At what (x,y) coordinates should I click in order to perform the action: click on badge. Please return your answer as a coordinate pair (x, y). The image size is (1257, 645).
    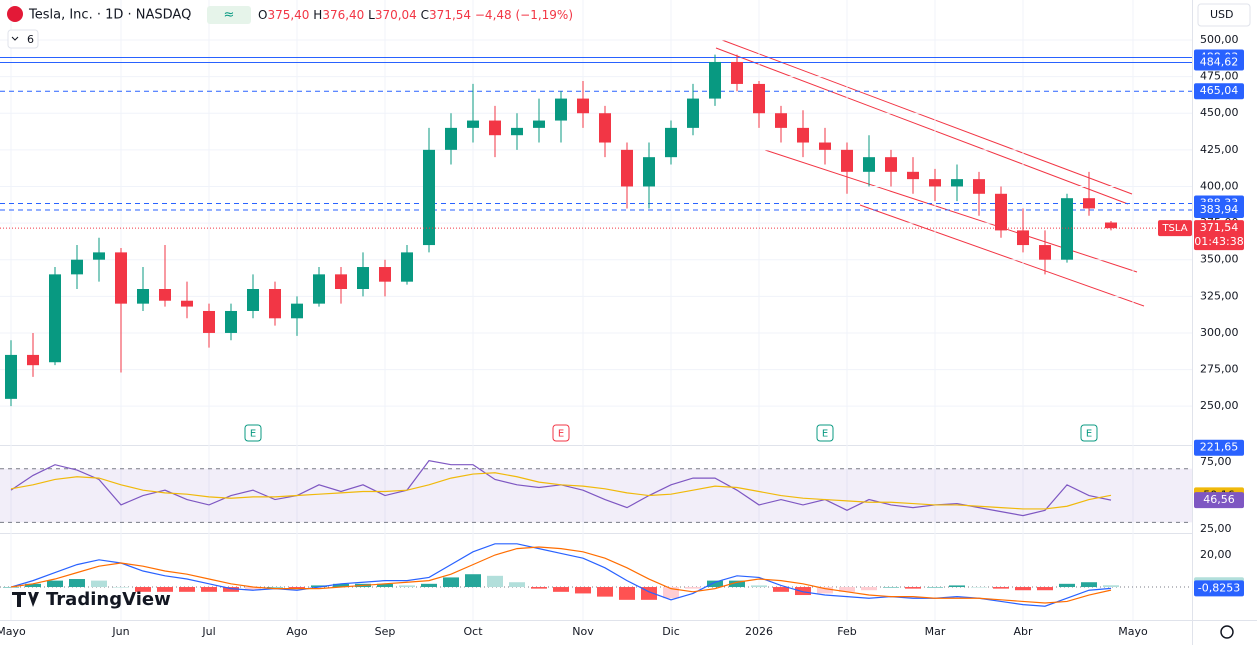
    Looking at the image, I should click on (229, 15).